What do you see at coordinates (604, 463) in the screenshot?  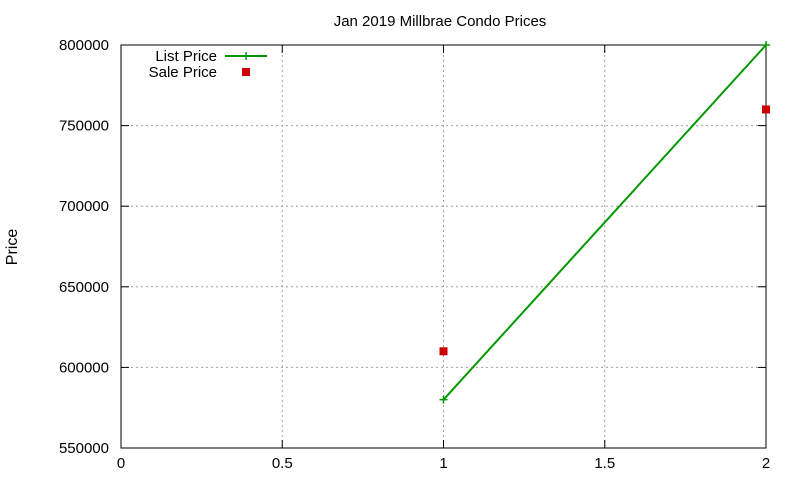 I see `x-tick-label: 1.5` at bounding box center [604, 463].